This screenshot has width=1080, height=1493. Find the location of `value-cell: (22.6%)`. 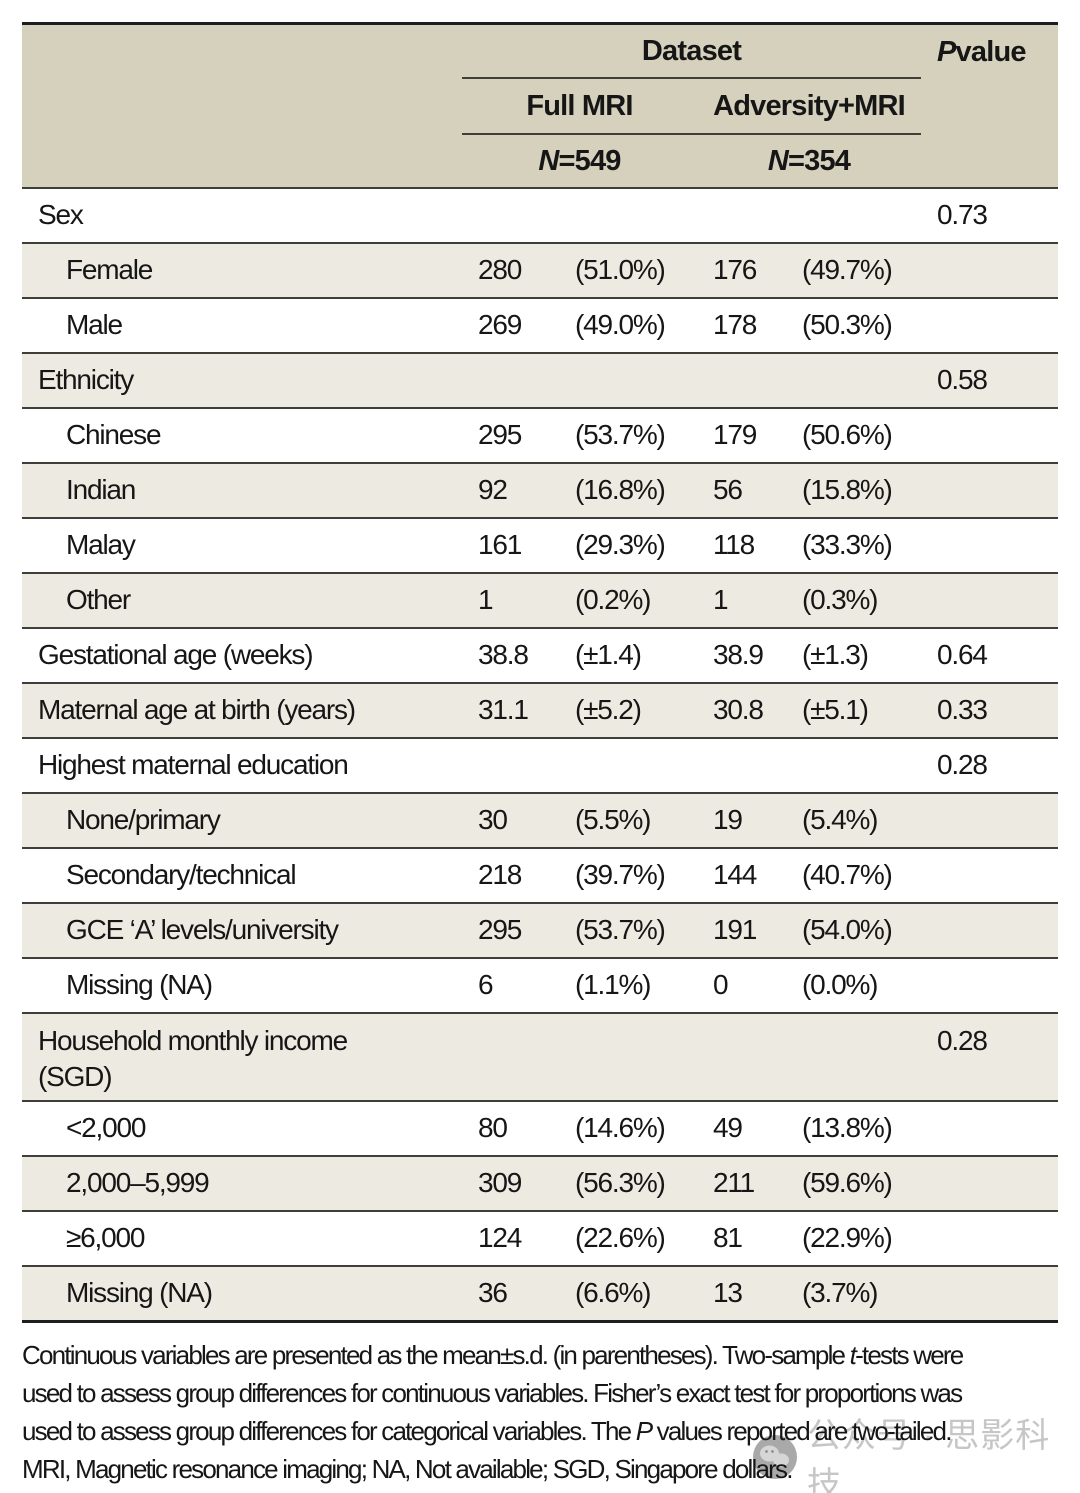

value-cell: (22.6%) is located at coordinates (620, 1238).